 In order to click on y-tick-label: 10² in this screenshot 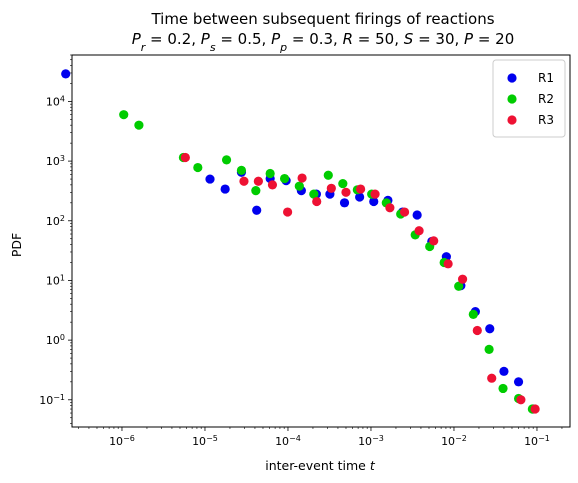, I will do `click(55, 220)`.